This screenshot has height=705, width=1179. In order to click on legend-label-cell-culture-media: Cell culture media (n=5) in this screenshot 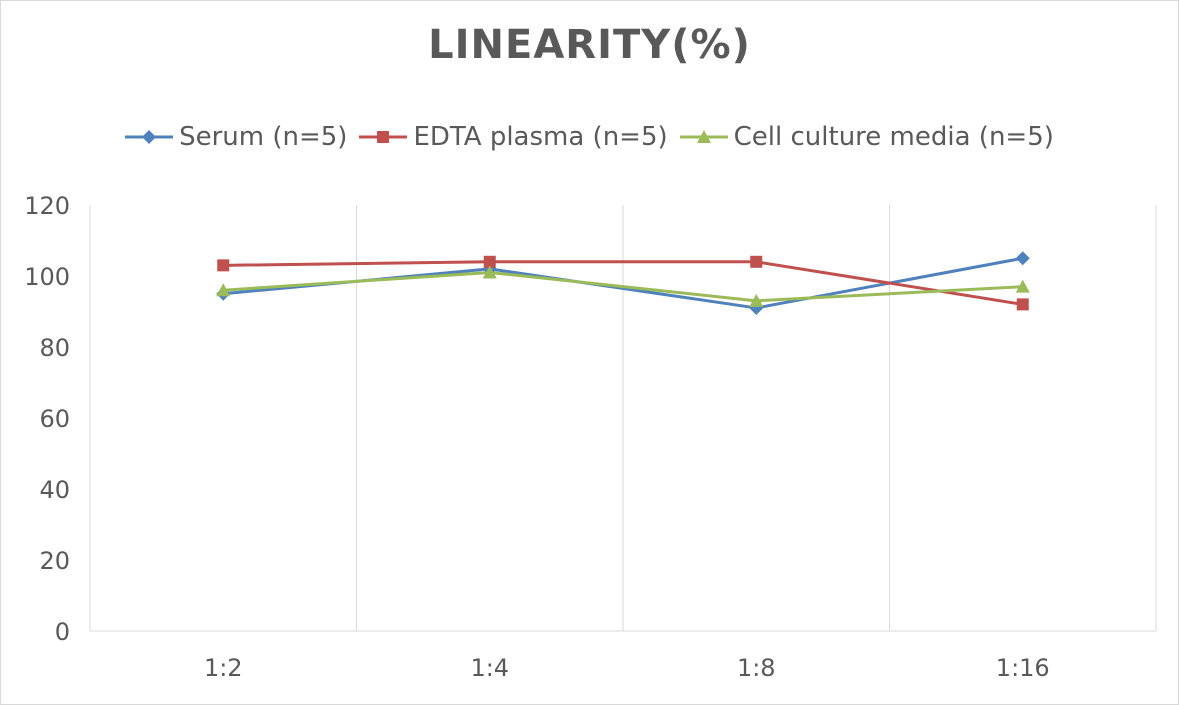, I will do `click(893, 137)`.